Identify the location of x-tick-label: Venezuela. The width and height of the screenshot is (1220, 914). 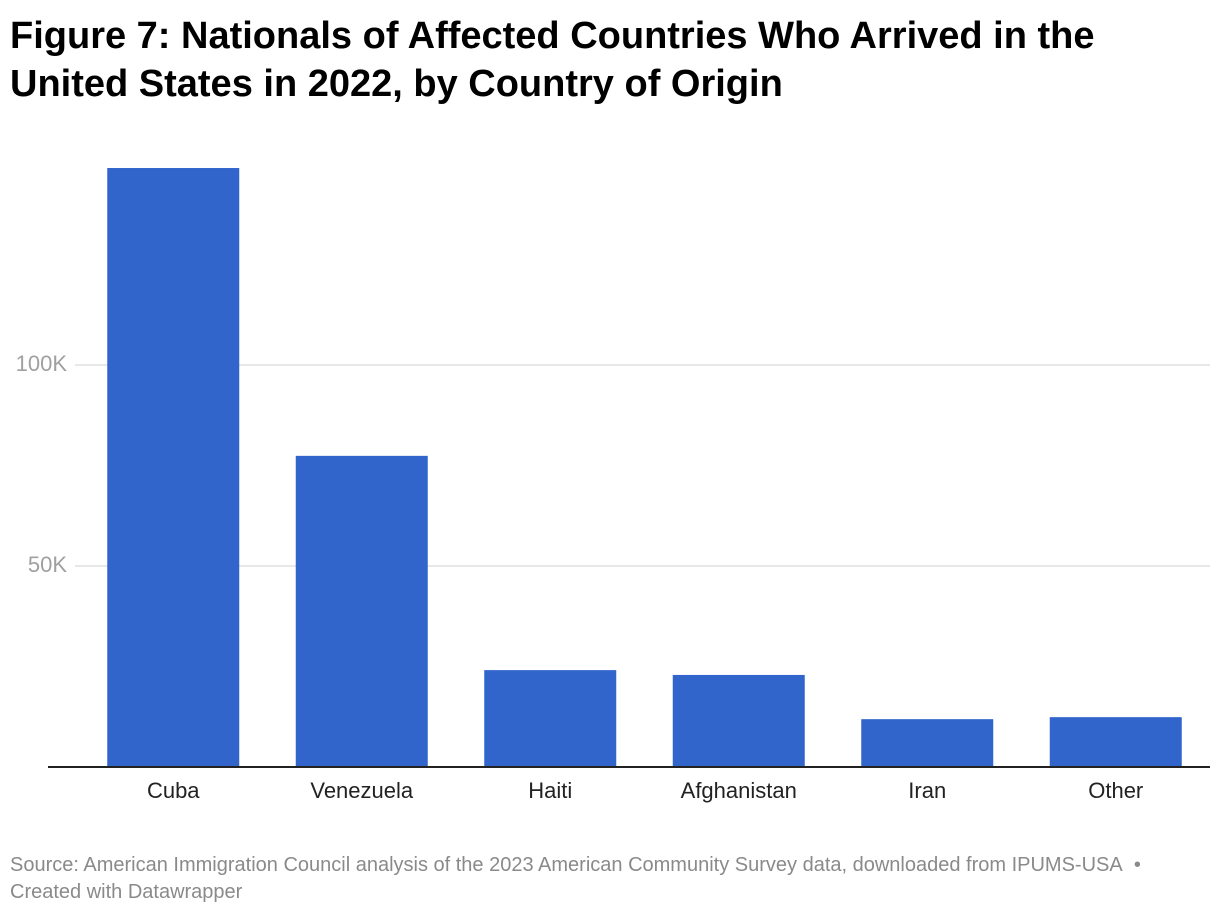
(362, 790).